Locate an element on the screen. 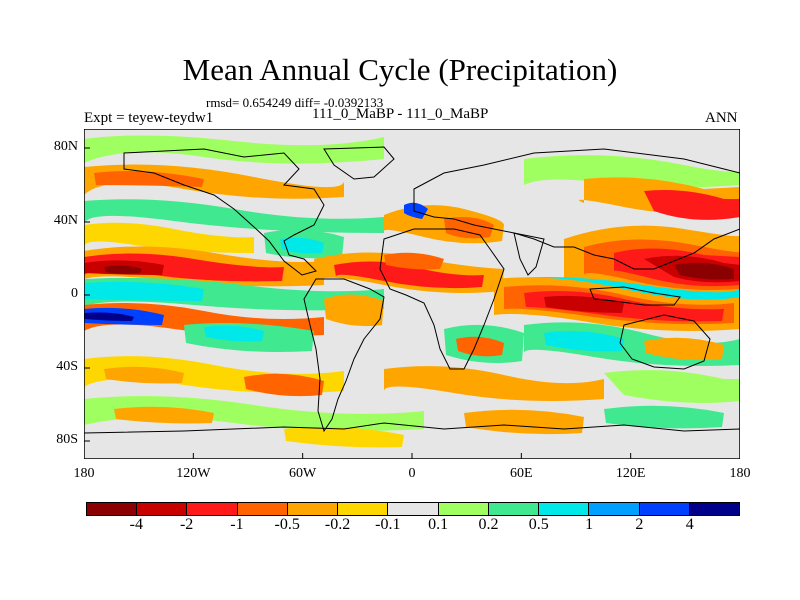  outline-india is located at coordinates (529, 254).